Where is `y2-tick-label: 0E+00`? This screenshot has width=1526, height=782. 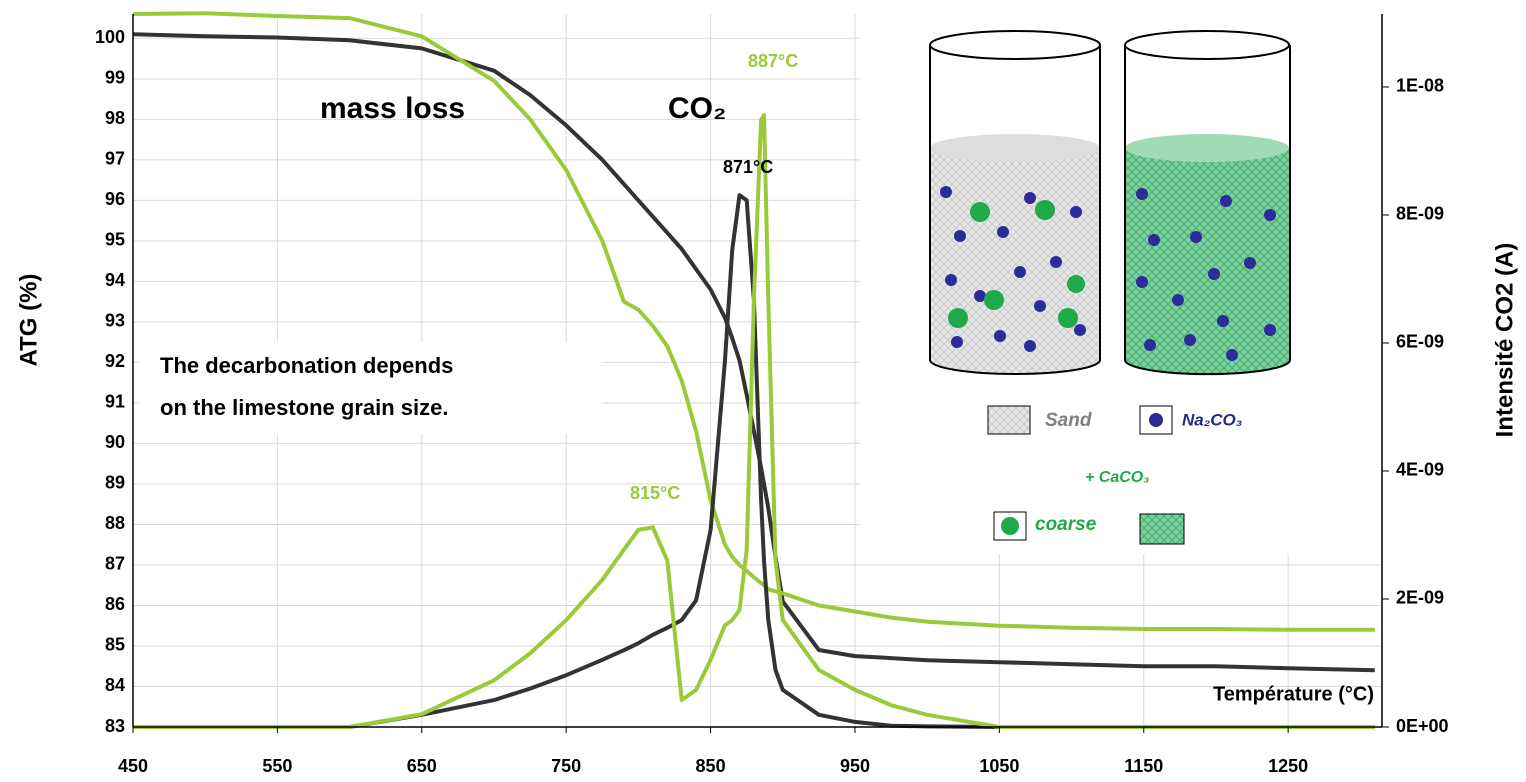 y2-tick-label: 0E+00 is located at coordinates (1422, 726).